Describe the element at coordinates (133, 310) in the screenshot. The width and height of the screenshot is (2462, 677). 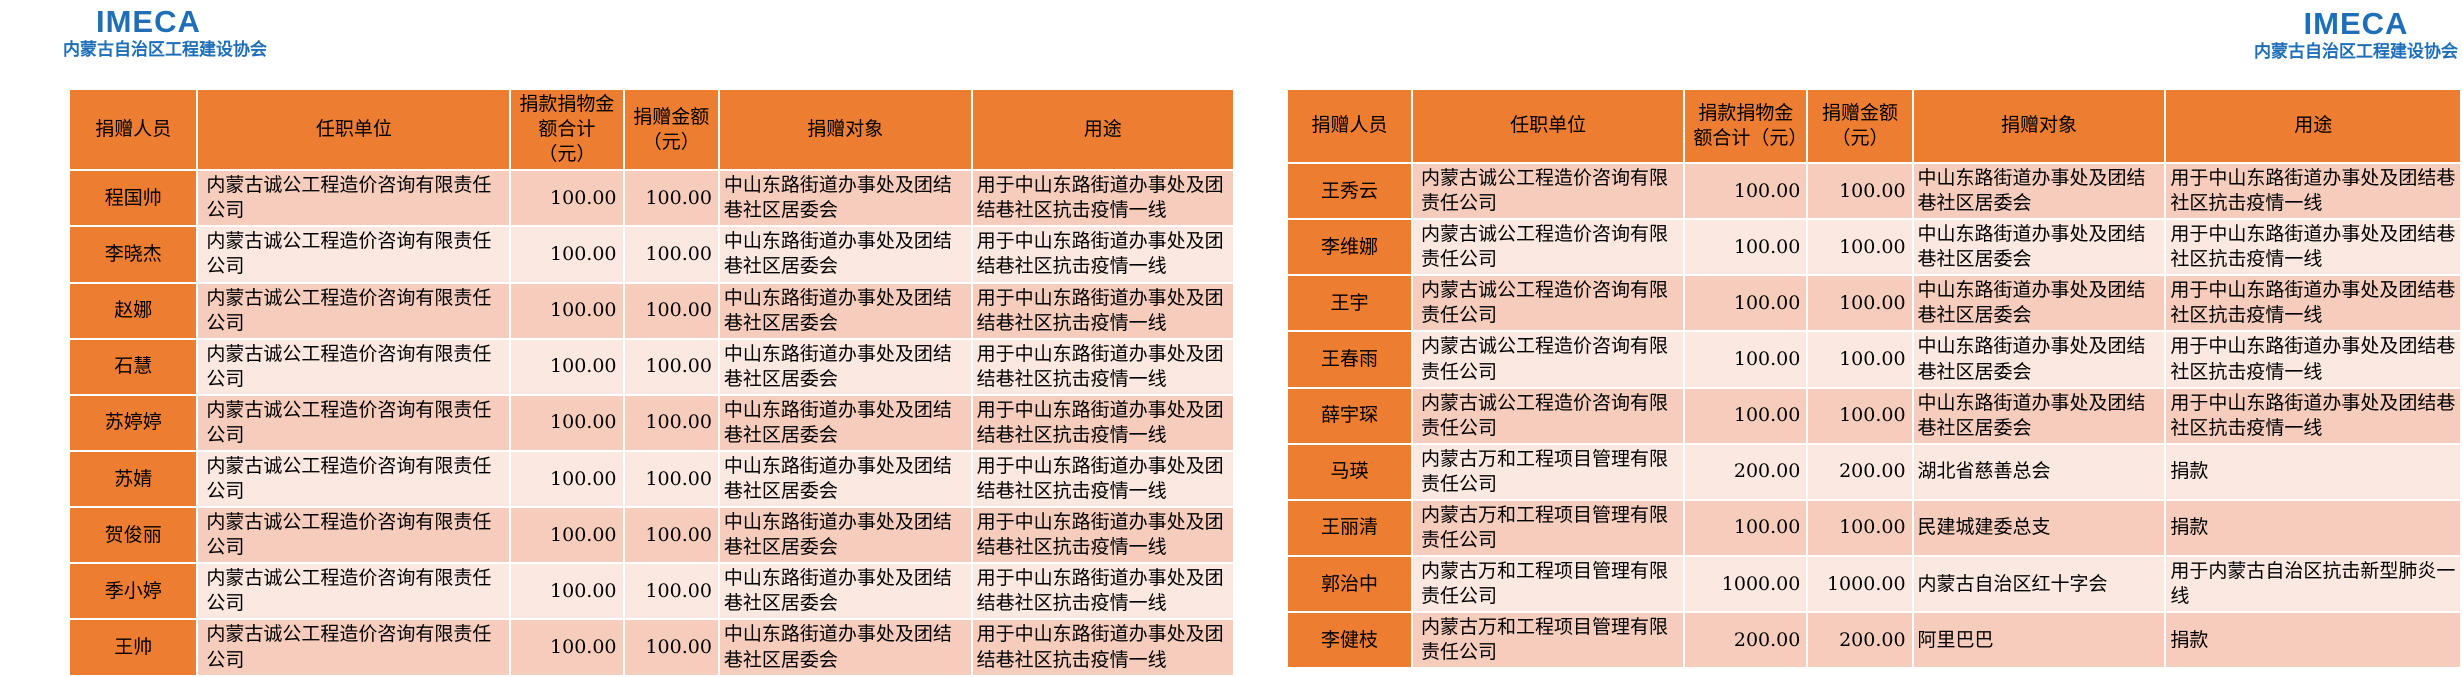
I see `donor-name: 赵娜` at that location.